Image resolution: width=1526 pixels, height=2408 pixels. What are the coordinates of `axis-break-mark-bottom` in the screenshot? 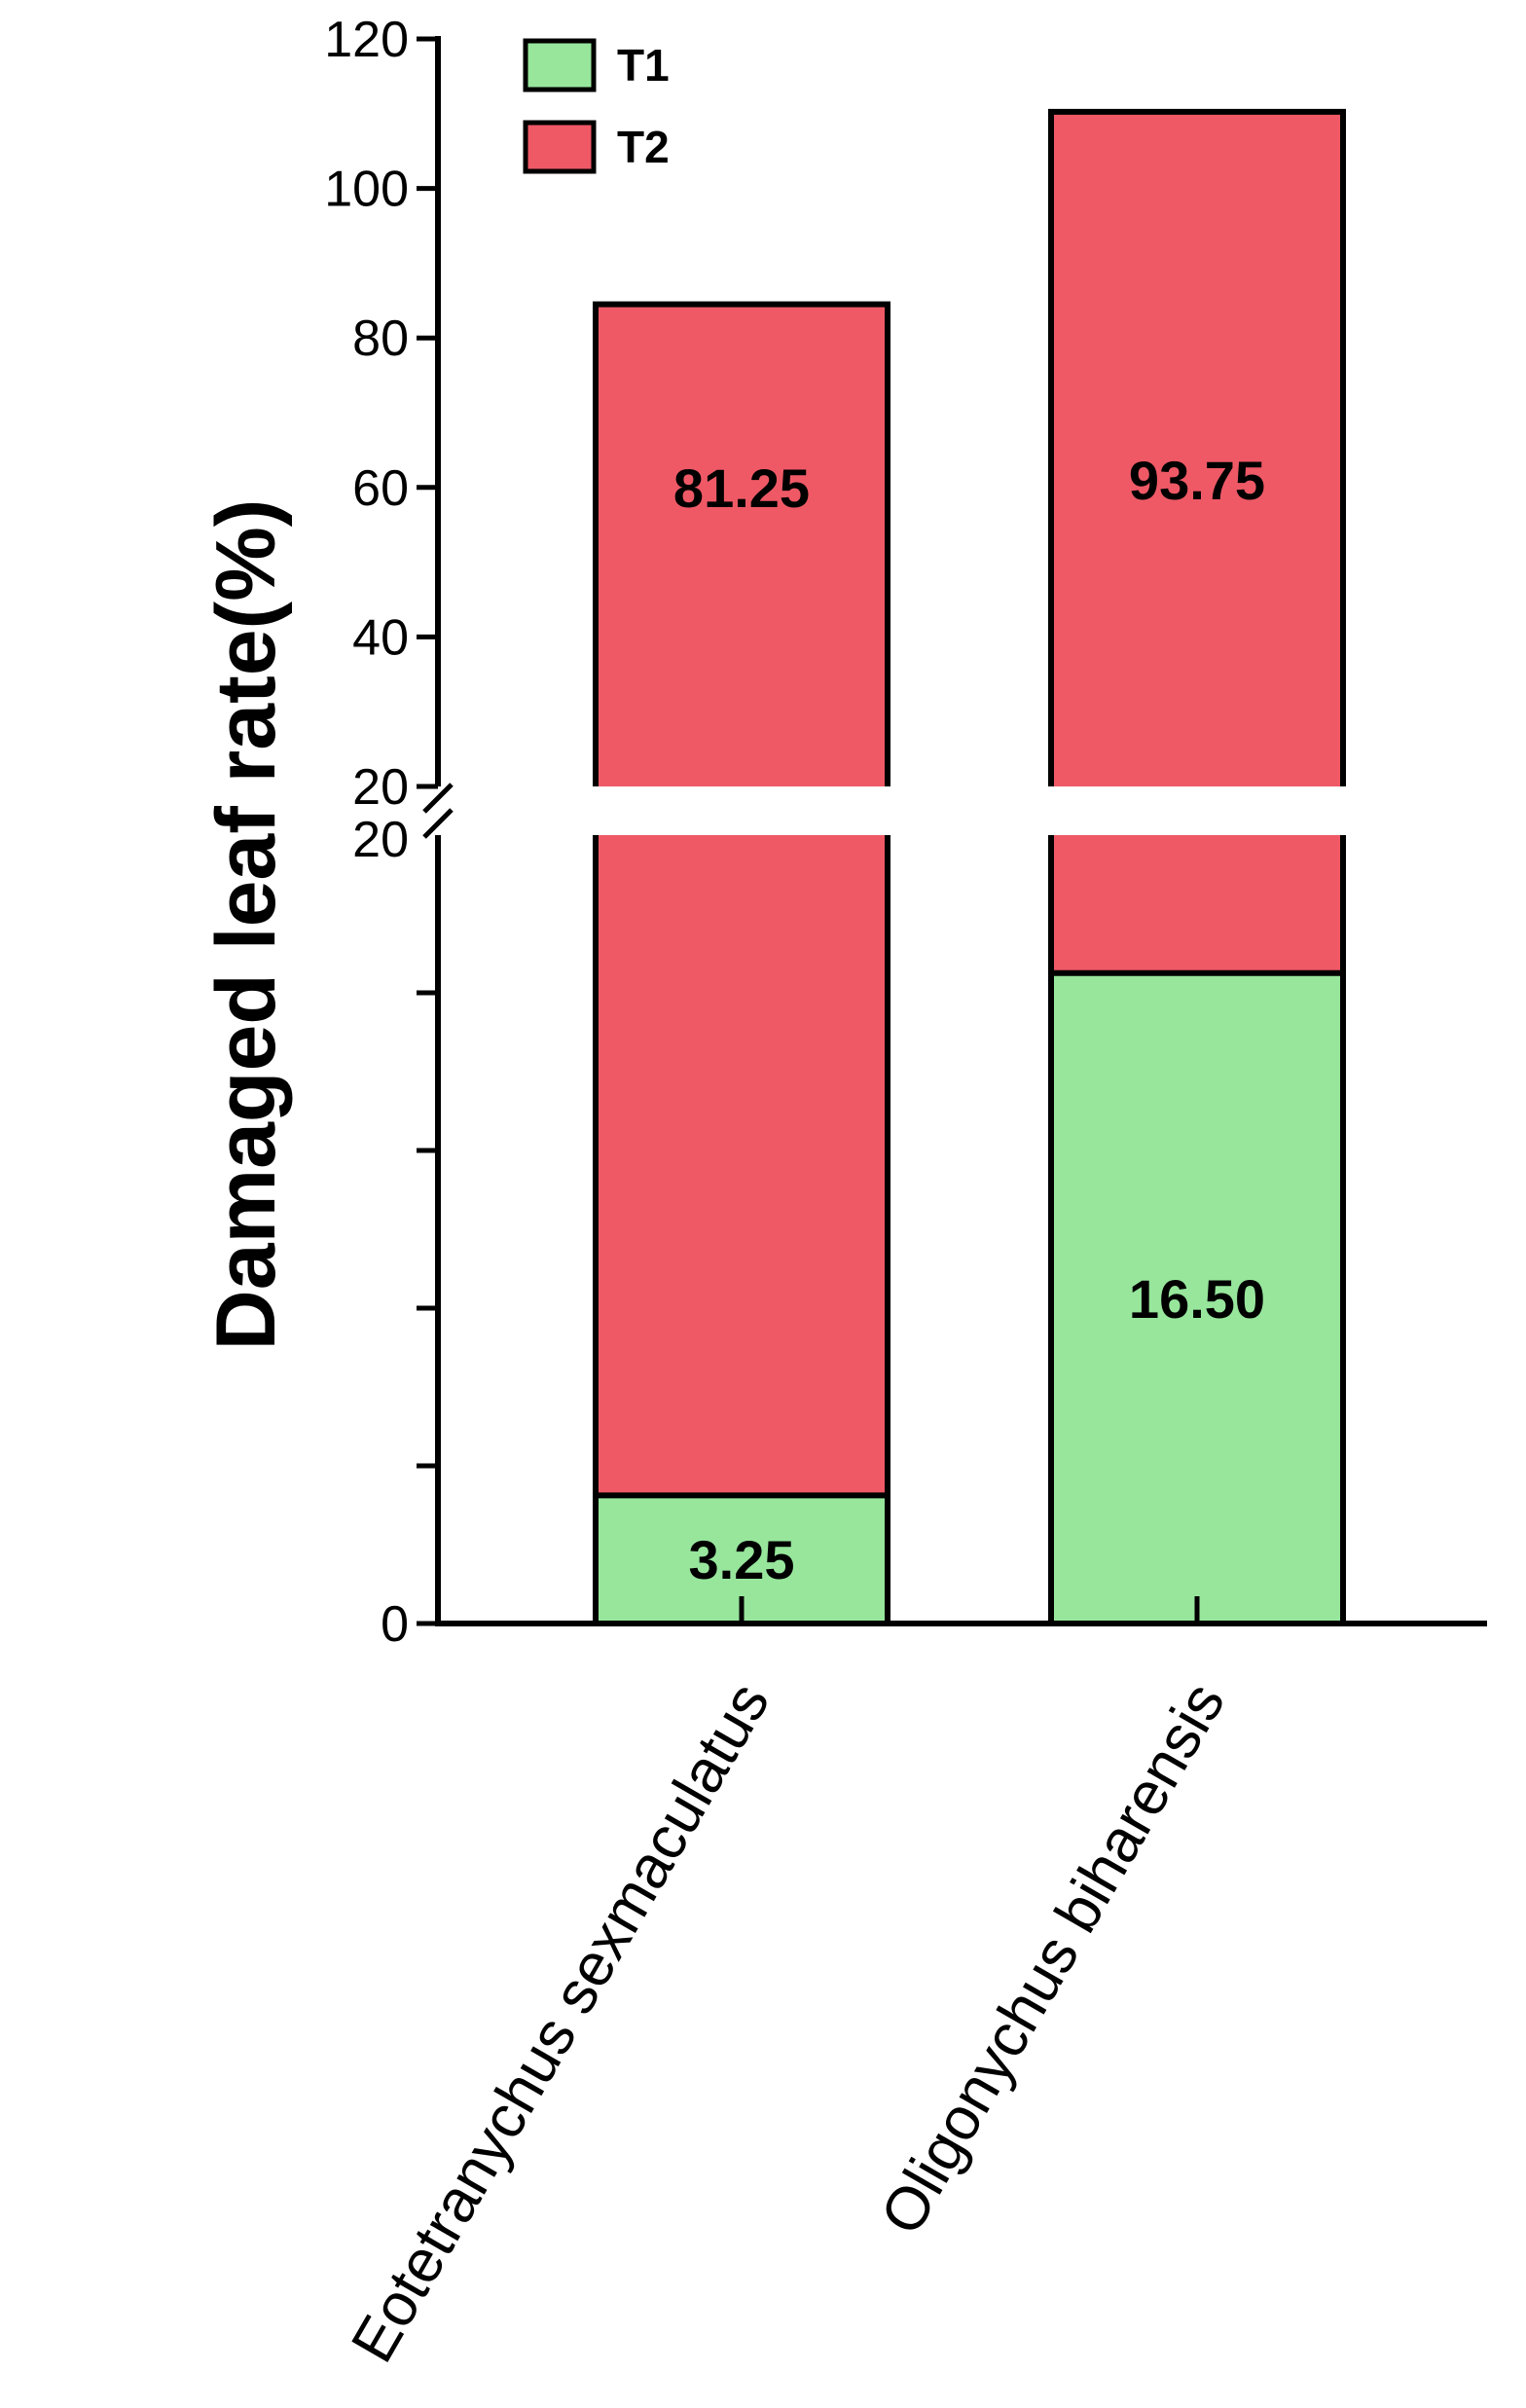 It's located at (438, 823).